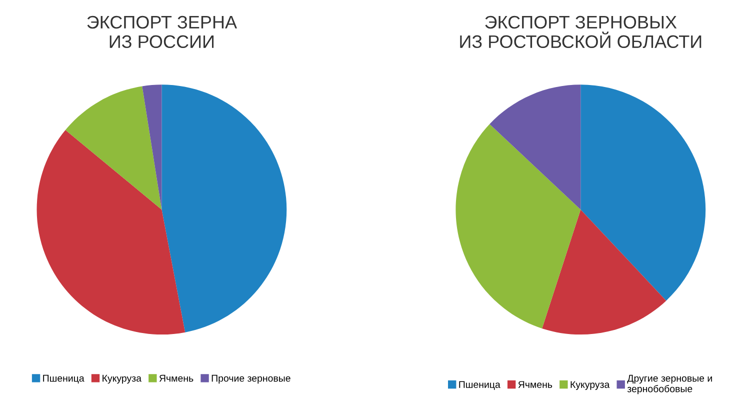 This screenshot has width=735, height=411. I want to click on chart-title: ЭКСПОРТ ЗЕРНОВЫХ ИЗ РОСТОВСКОЙ ОБЛАСТИ, so click(581, 32).